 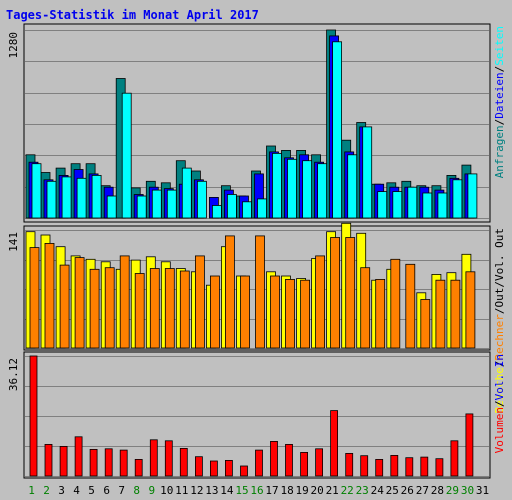 I want to click on legend-entry: Volumen, so click(x=499, y=430).